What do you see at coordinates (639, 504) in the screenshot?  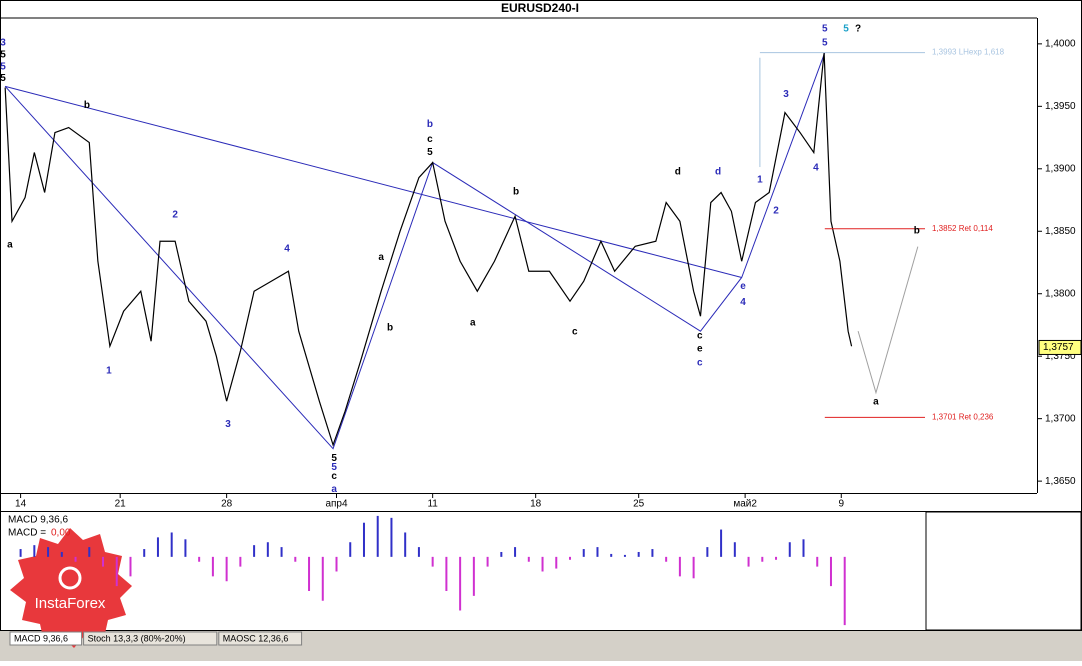 I see `x-tick-label: 25` at bounding box center [639, 504].